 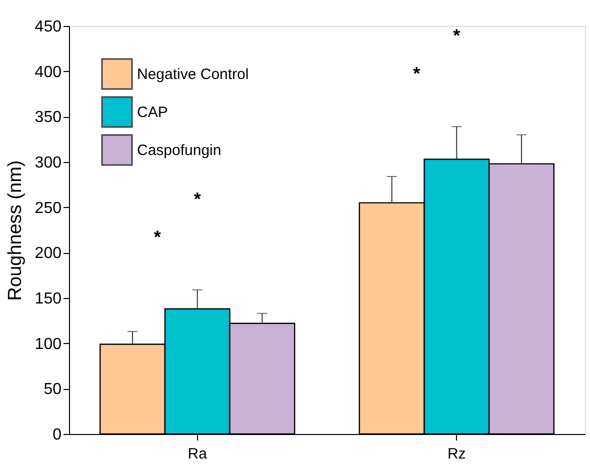 I want to click on y-tick-label: 0, so click(x=57, y=435).